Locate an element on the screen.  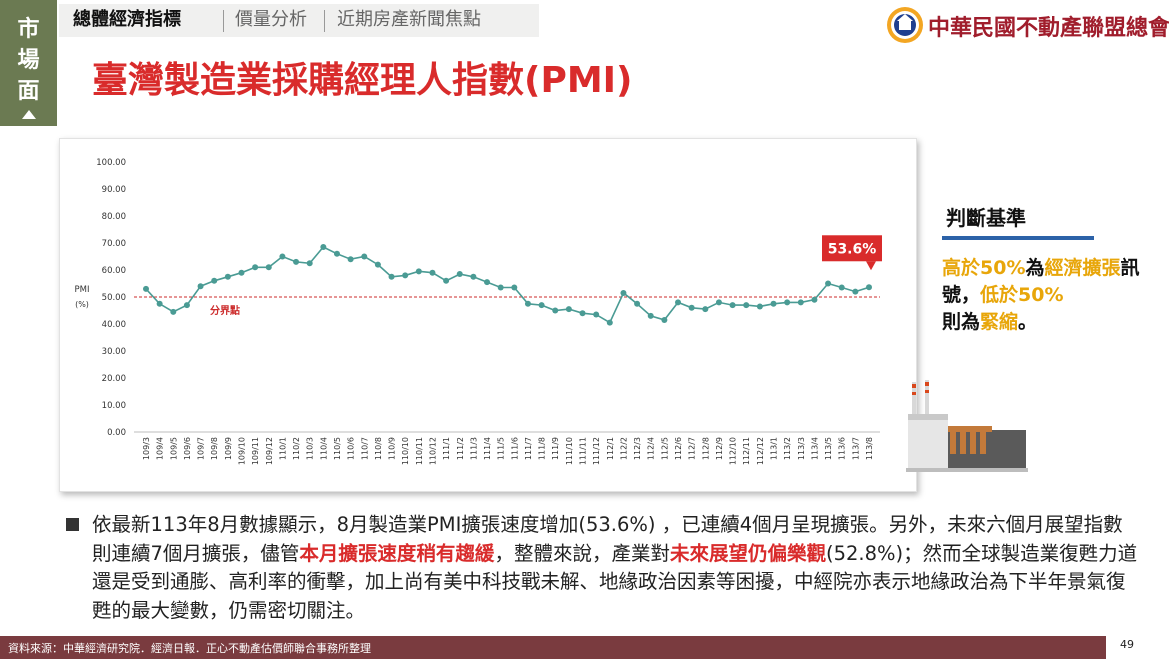
x-tick-label: 109/12 is located at coordinates (269, 451).